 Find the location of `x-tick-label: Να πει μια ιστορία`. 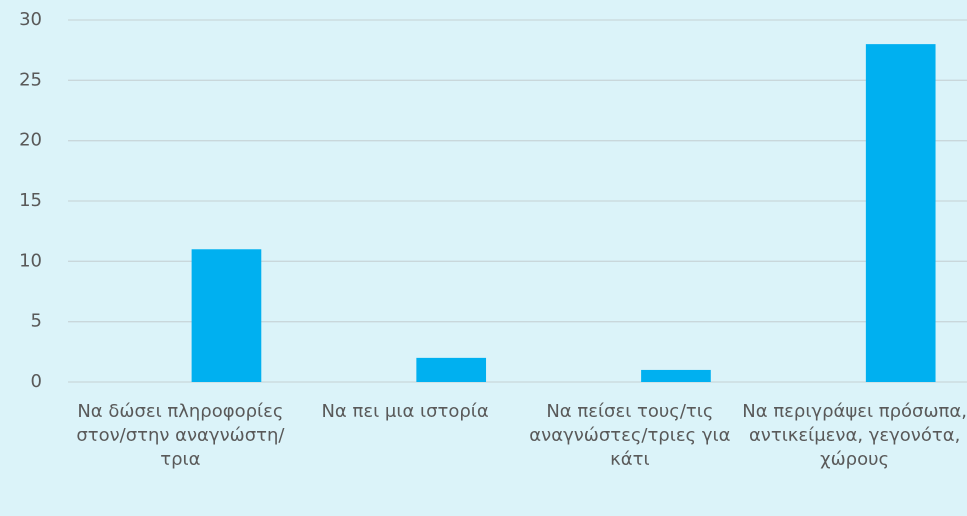

x-tick-label: Να πει μια ιστορία is located at coordinates (405, 411).